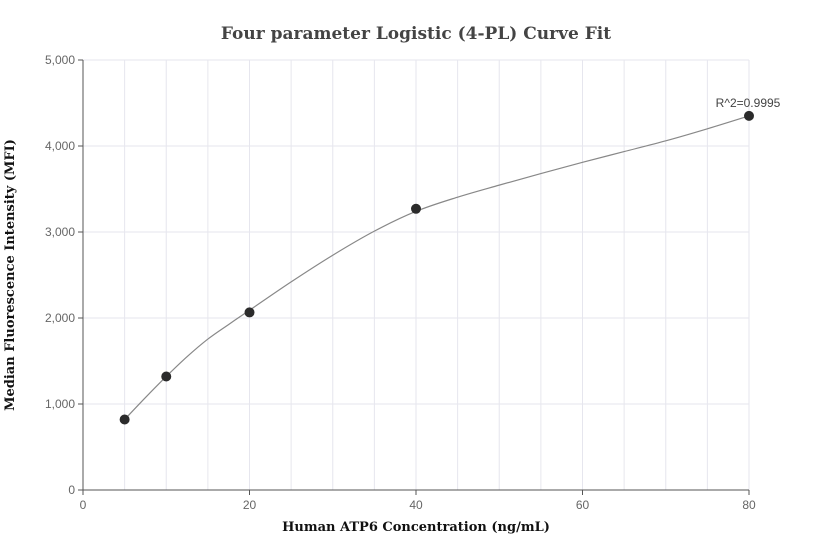 This screenshot has height=560, width=832. I want to click on y-tick-label: 1,000, so click(60, 404).